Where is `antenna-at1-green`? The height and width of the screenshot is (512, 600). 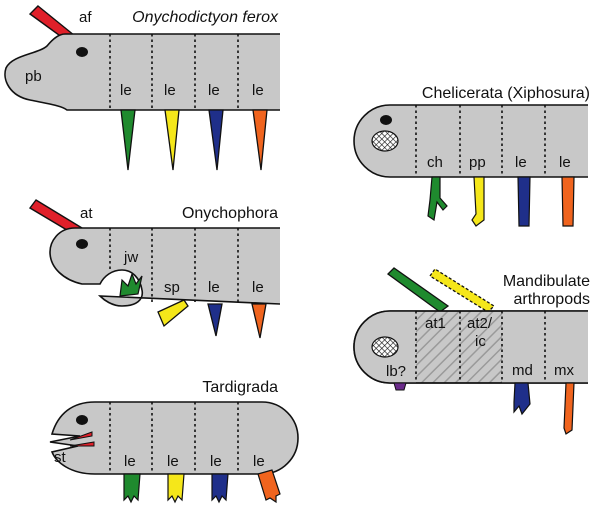 antenna-at1-green is located at coordinates (418, 290).